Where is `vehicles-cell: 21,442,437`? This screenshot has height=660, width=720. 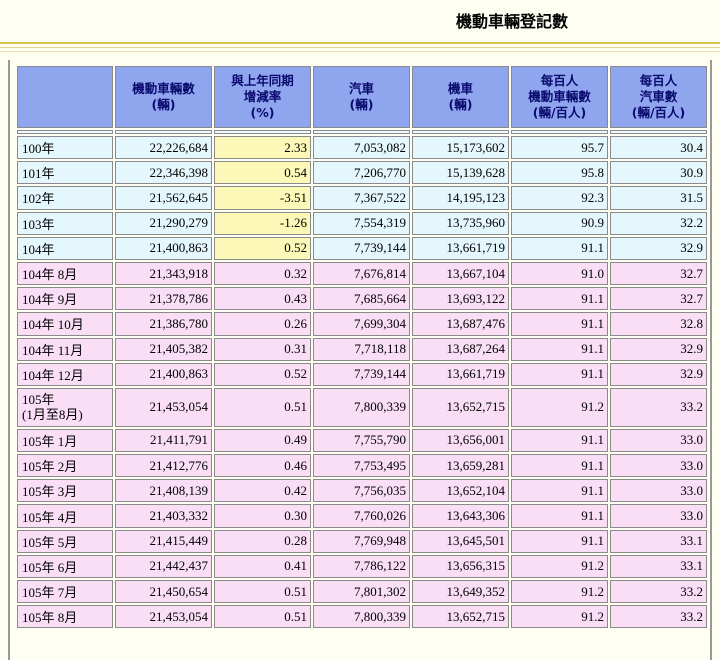 vehicles-cell: 21,442,437 is located at coordinates (163, 566).